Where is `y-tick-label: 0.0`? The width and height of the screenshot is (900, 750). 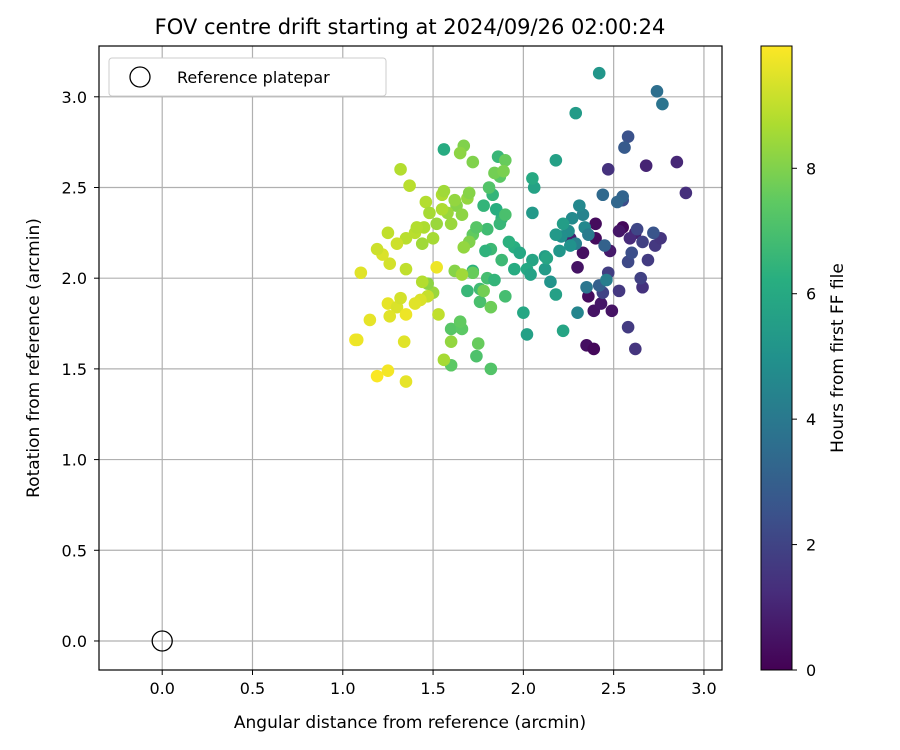 y-tick-label: 0.0 is located at coordinates (74, 641).